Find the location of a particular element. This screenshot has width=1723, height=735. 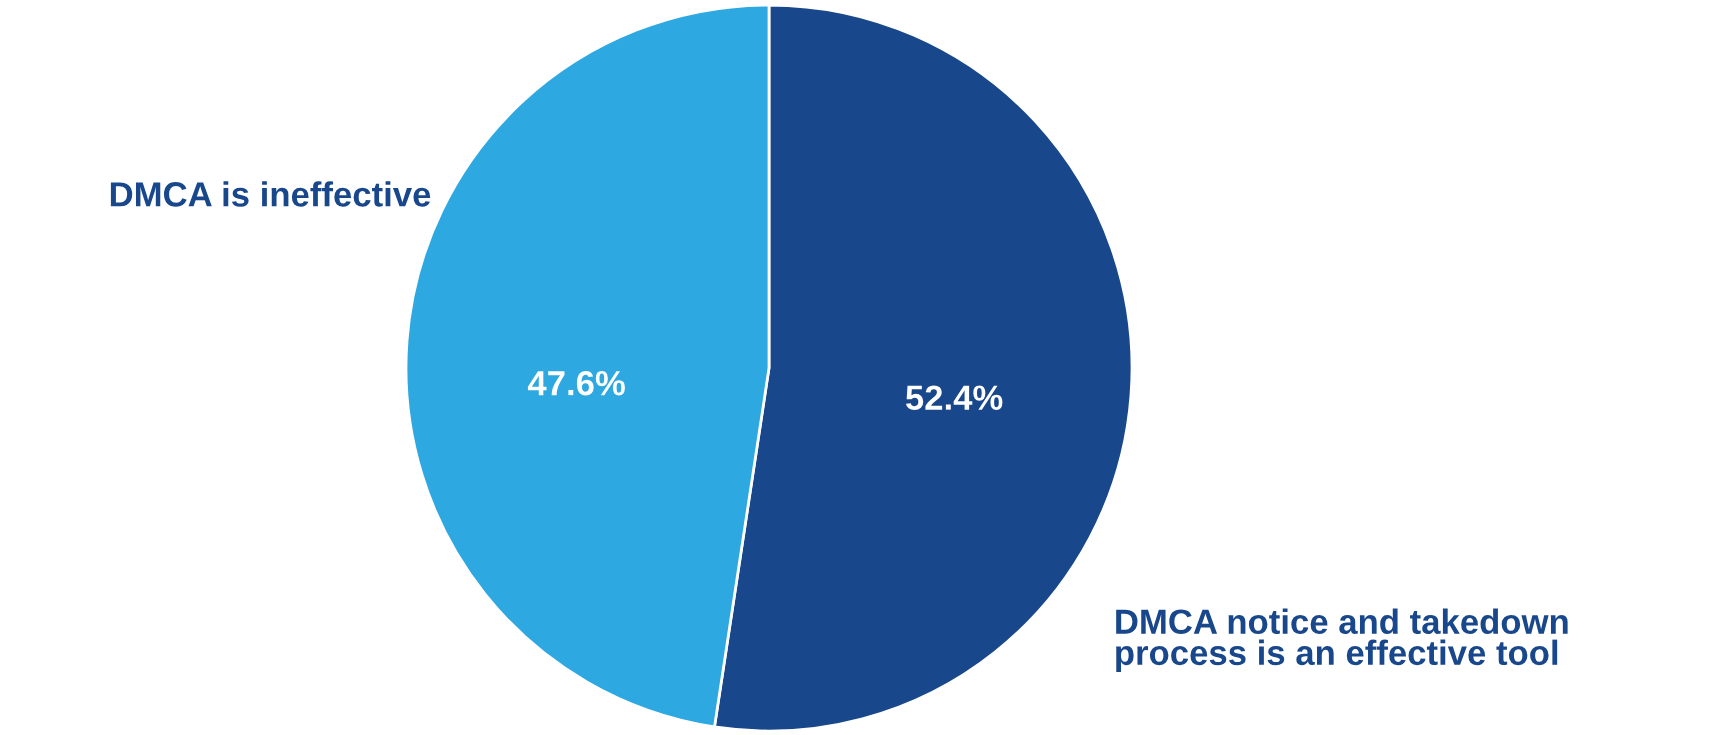

data-label: 47.6% is located at coordinates (576, 383).